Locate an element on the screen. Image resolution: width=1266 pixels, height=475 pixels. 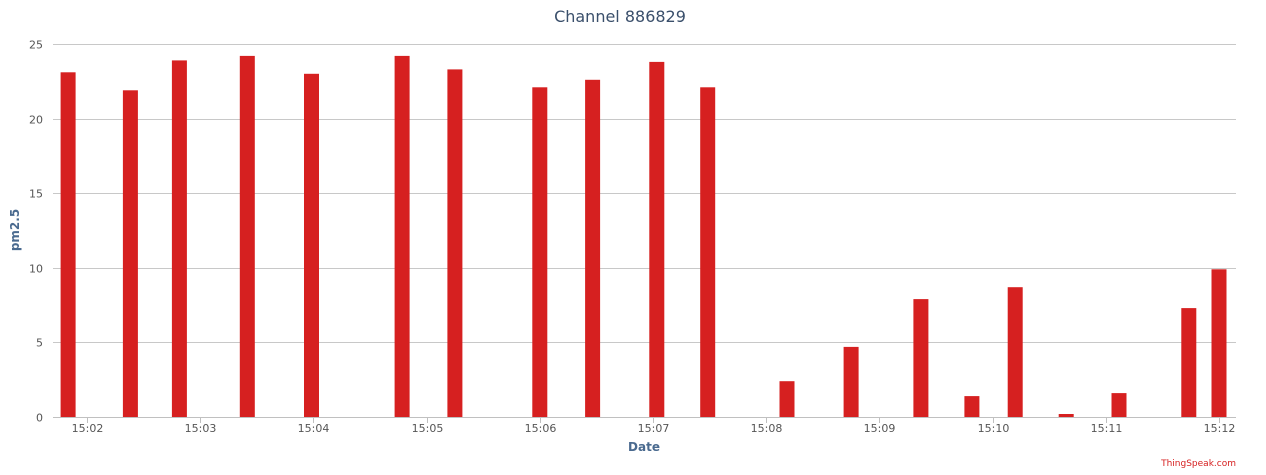
x-tick-label: 15:08 is located at coordinates (767, 428).